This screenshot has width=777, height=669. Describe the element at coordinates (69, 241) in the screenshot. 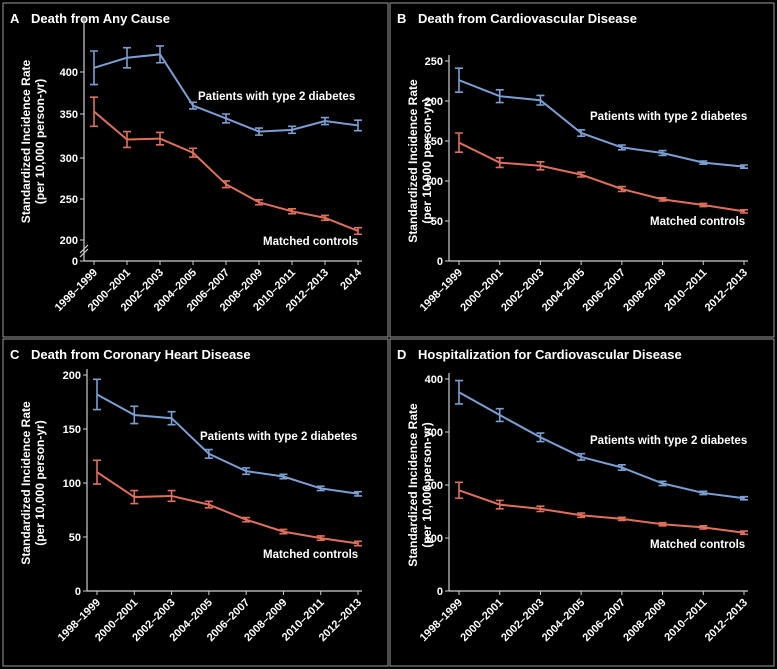

I see `panel-a-y-tick-label: 200` at that location.